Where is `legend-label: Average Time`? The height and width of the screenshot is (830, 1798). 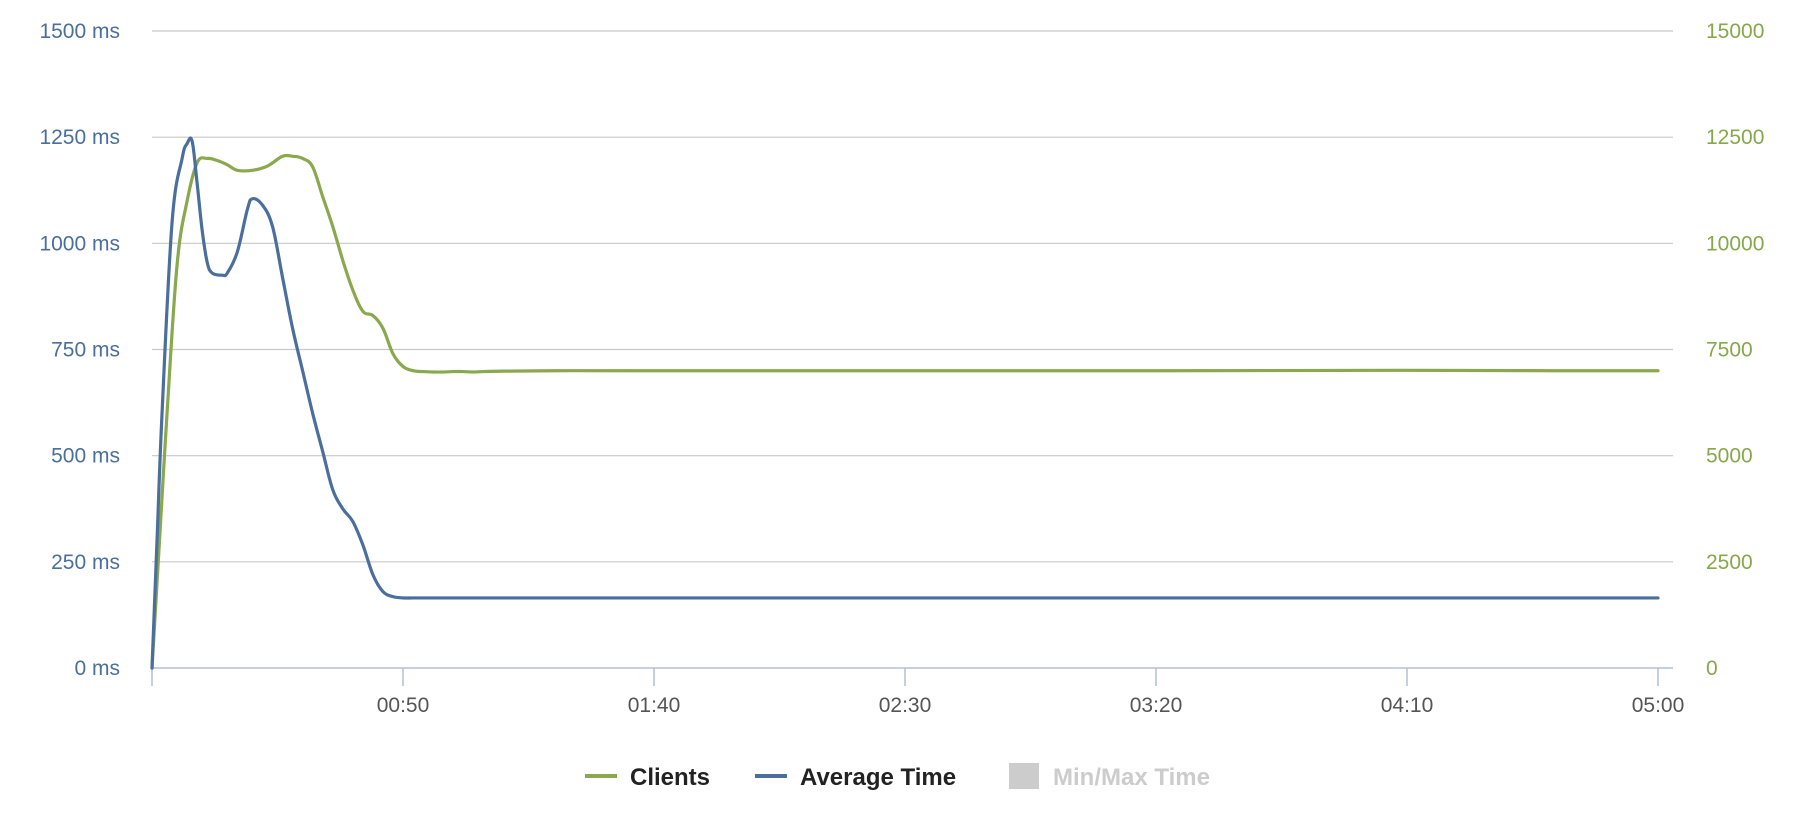 legend-label: Average Time is located at coordinates (878, 777).